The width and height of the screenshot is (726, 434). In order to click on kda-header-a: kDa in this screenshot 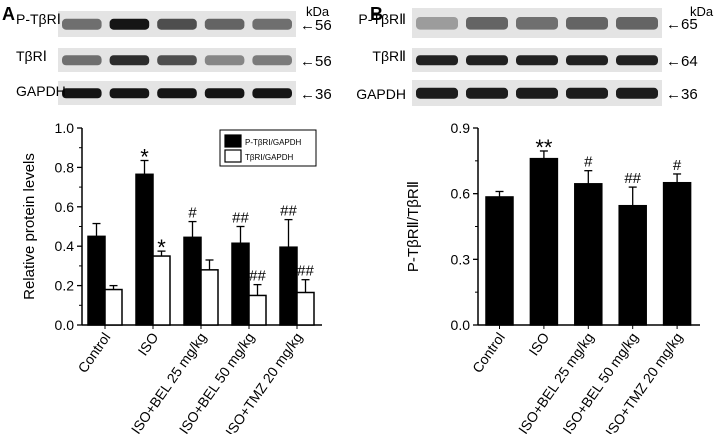, I will do `click(318, 11)`.